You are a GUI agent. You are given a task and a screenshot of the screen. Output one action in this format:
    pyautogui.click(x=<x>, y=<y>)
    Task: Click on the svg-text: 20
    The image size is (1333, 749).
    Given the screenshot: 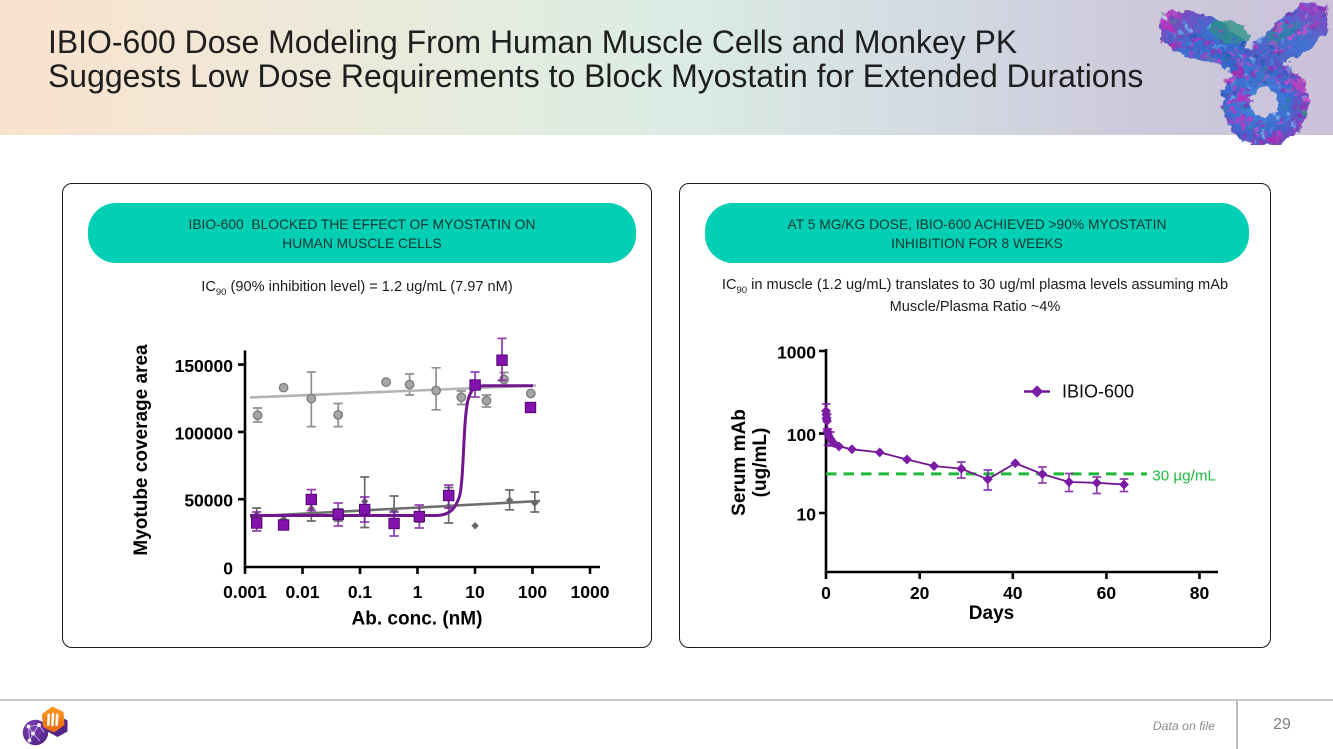 What is the action you would take?
    pyautogui.click(x=920, y=593)
    